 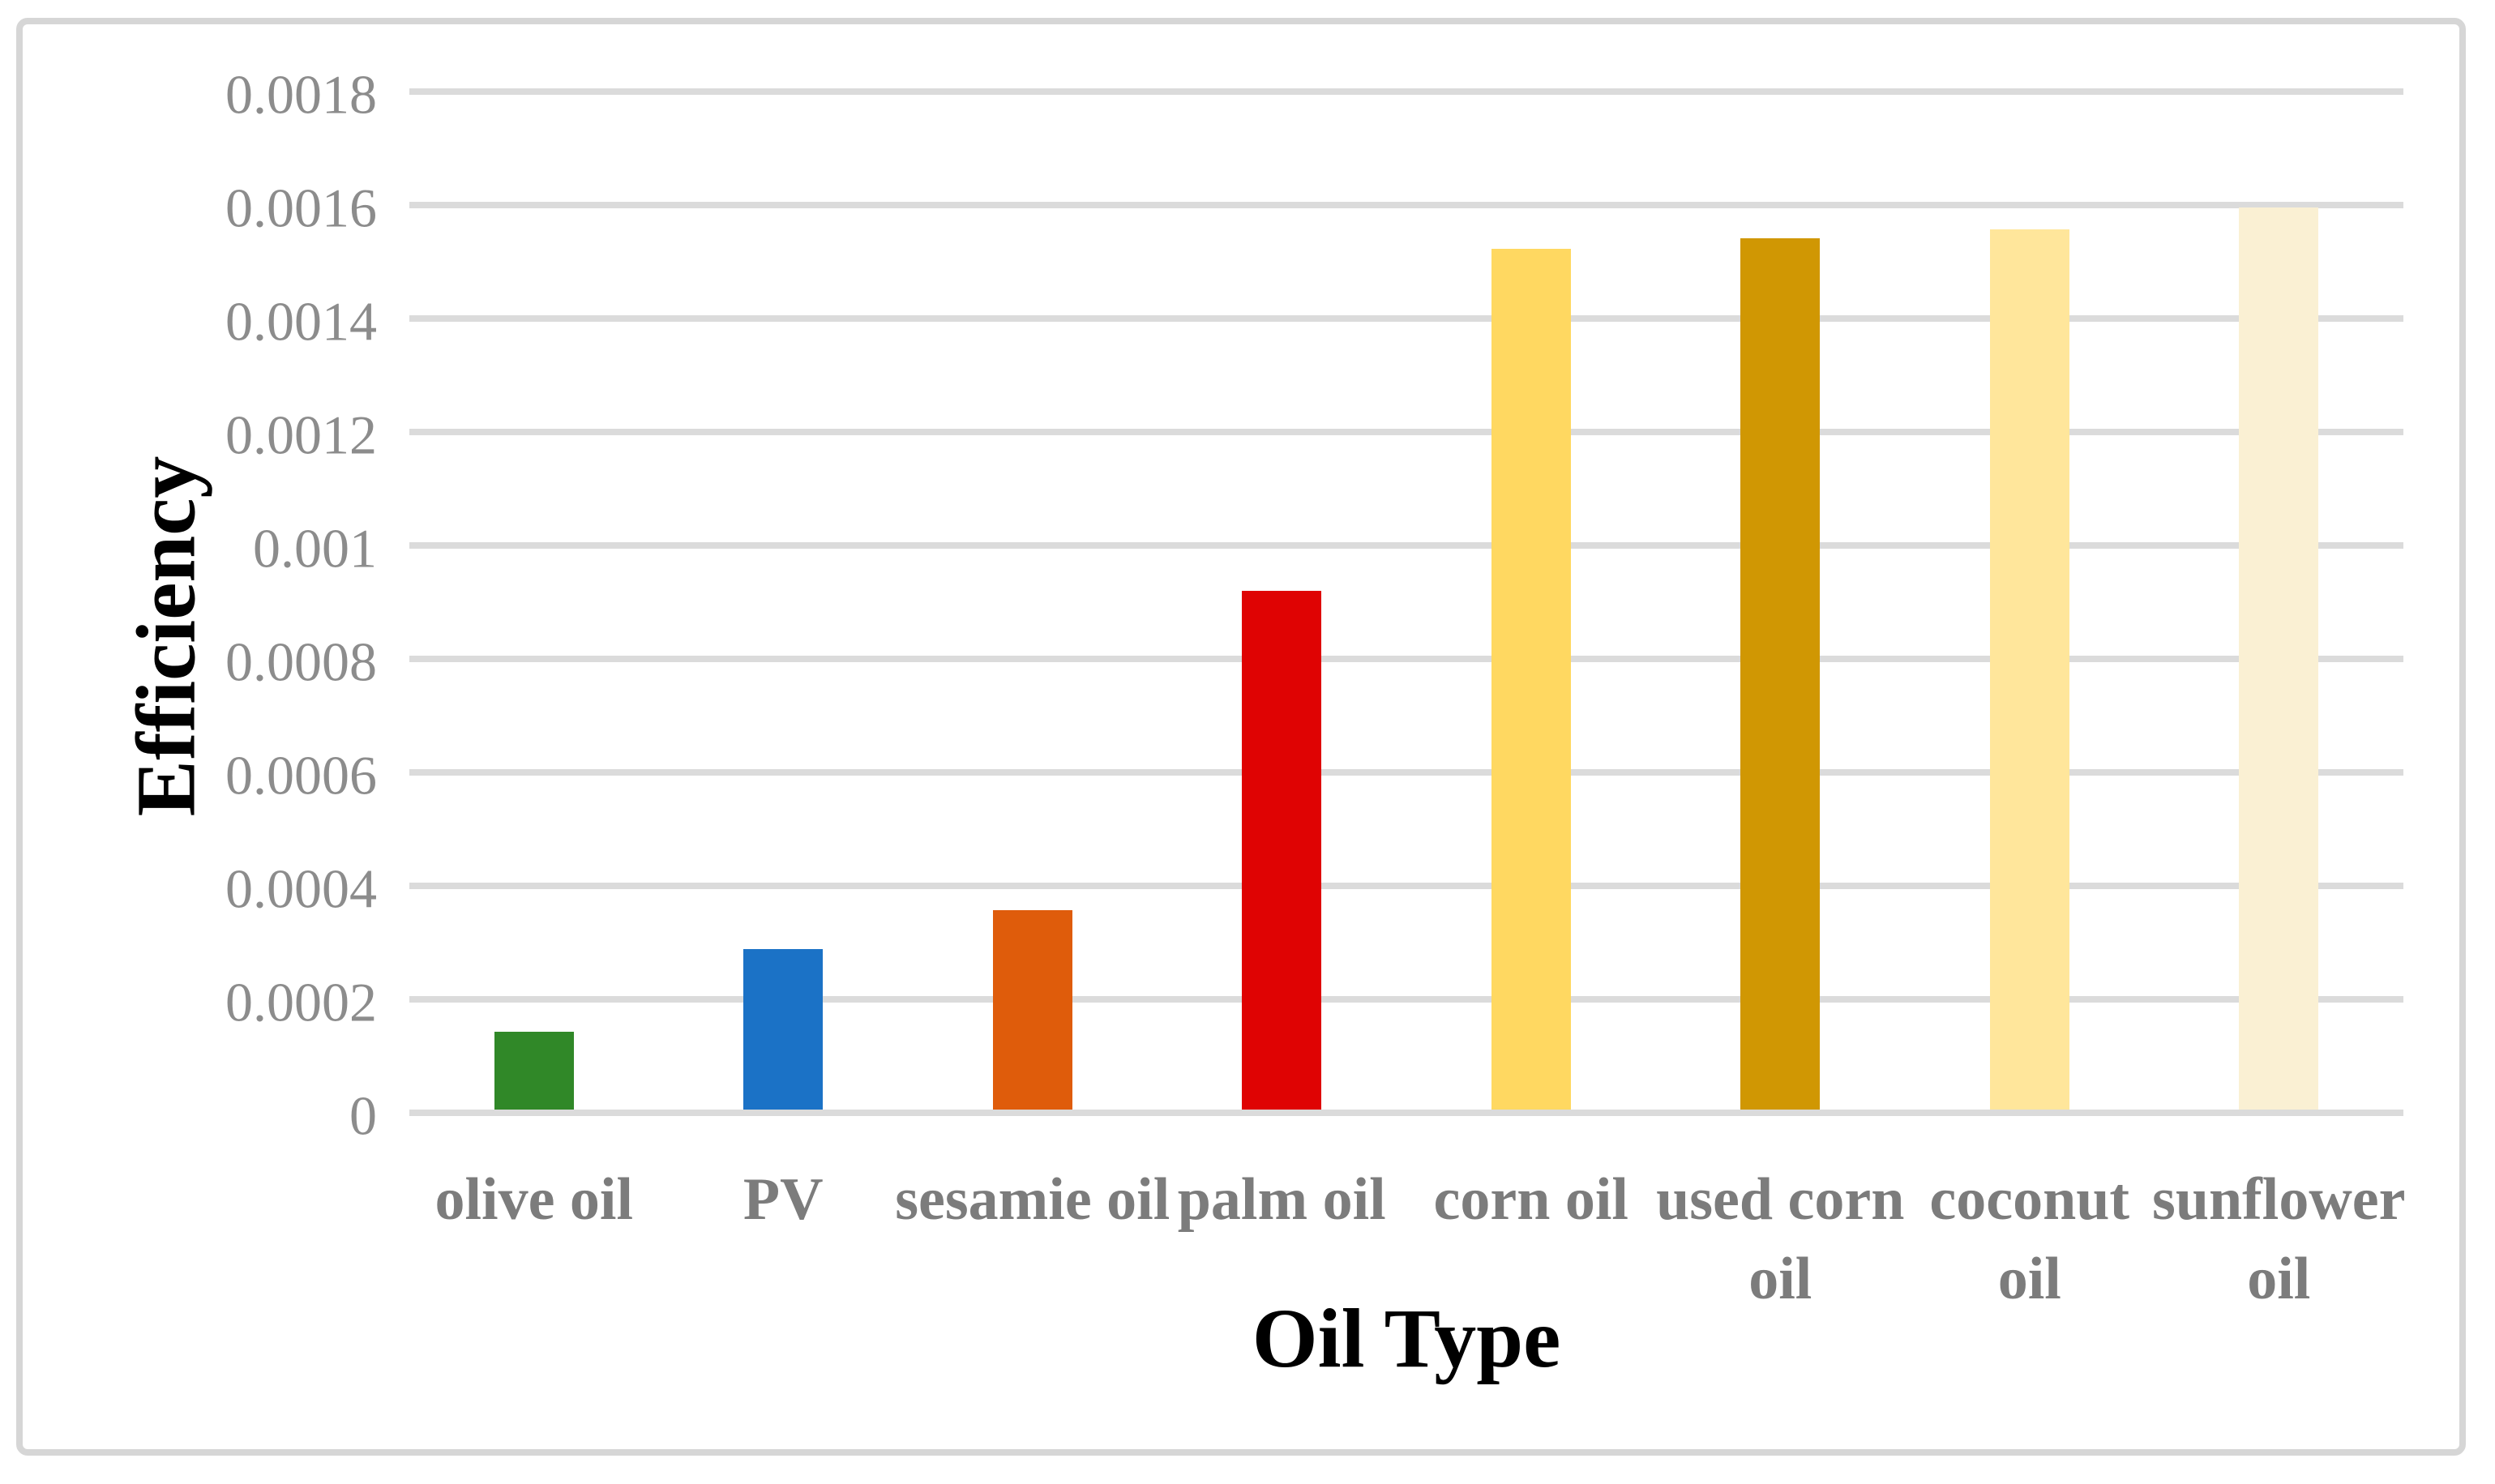 I want to click on y-tick-label: 0.0012, so click(x=301, y=435).